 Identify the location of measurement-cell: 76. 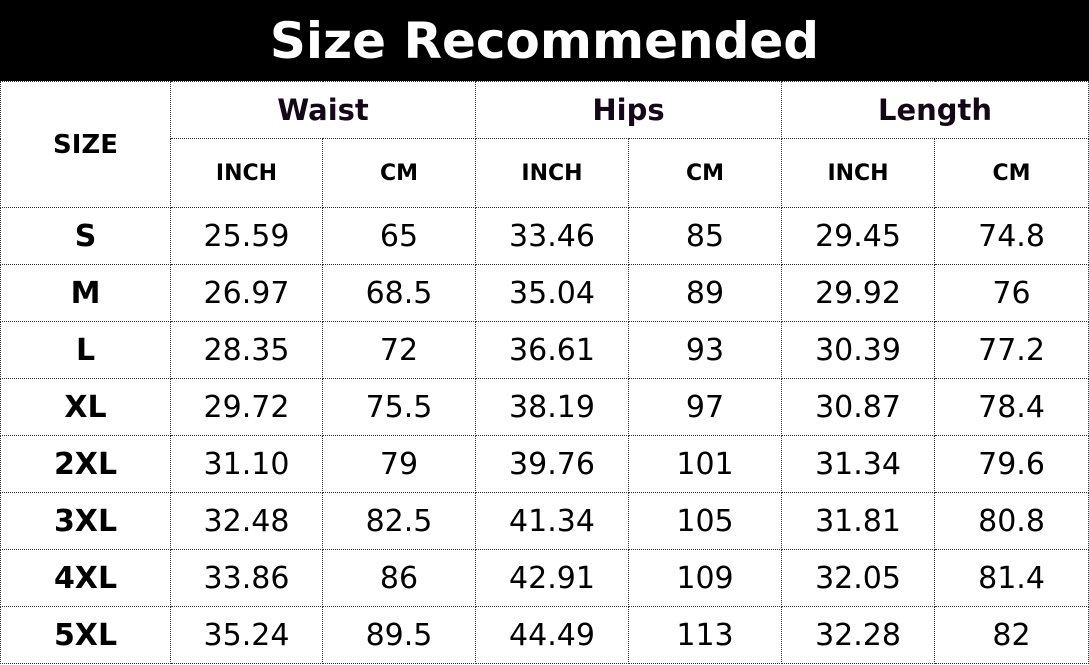
(1011, 293).